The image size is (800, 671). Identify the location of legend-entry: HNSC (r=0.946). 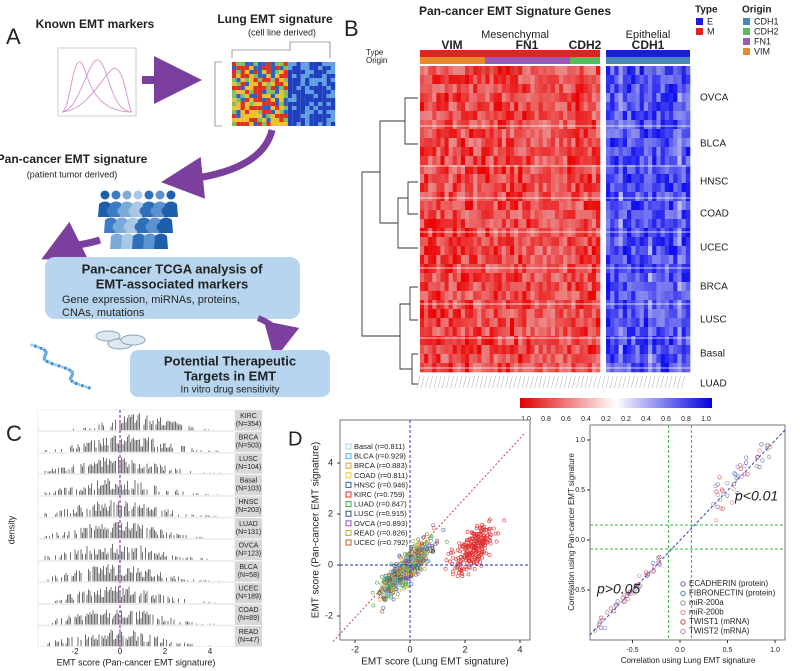
(381, 484).